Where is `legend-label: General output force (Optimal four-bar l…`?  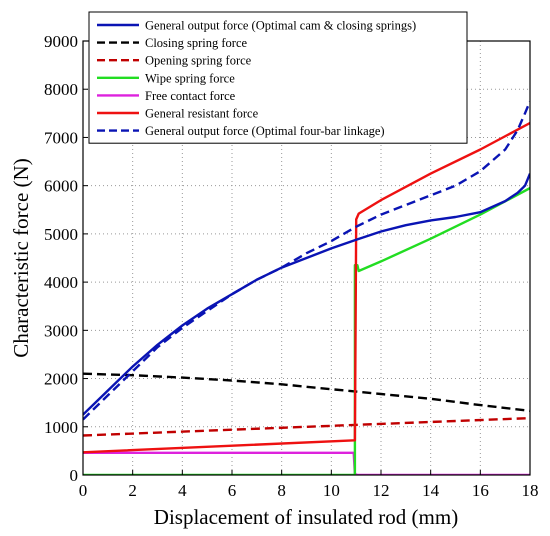
legend-label: General output force (Optimal four-bar l… is located at coordinates (265, 131).